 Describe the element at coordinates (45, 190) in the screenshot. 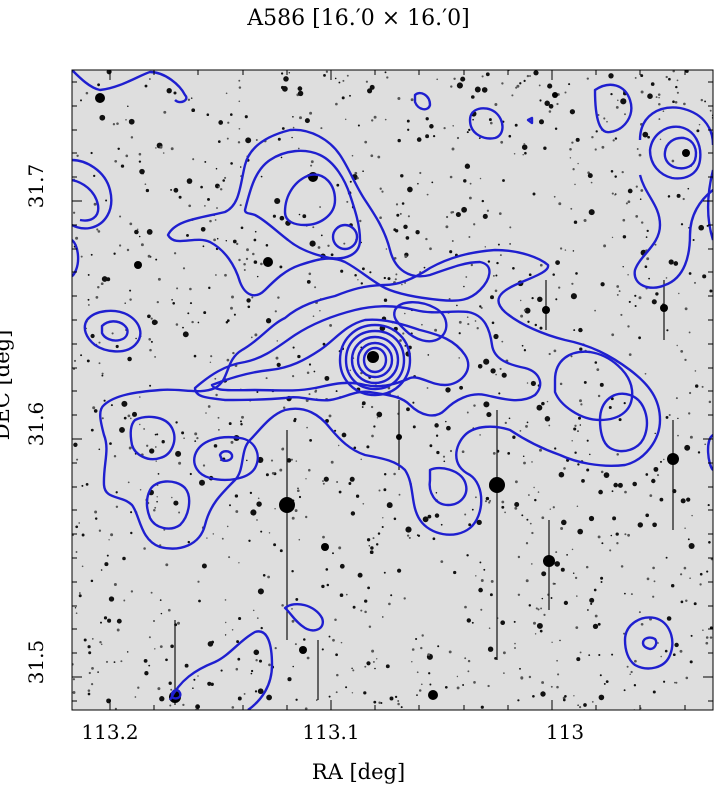

I see `y-tick-label-wrap: 31.7` at that location.